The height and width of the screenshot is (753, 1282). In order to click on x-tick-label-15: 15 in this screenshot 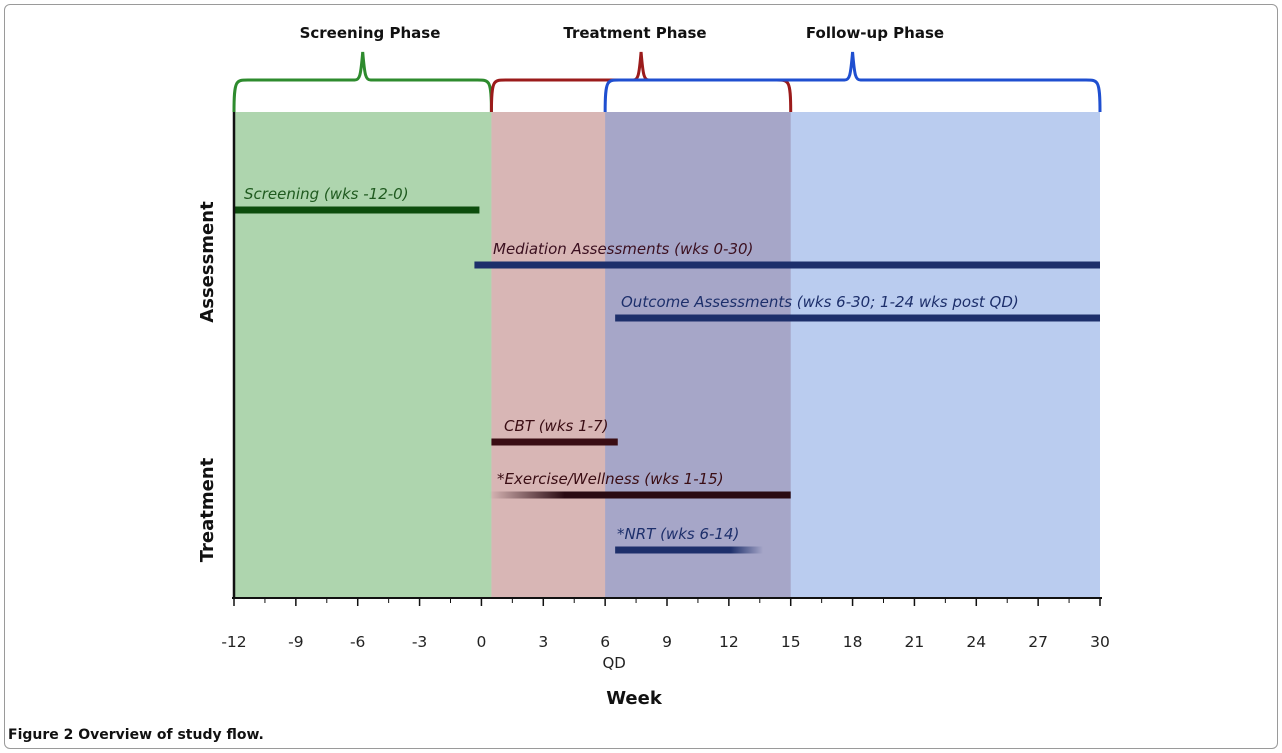, I will do `click(791, 642)`.